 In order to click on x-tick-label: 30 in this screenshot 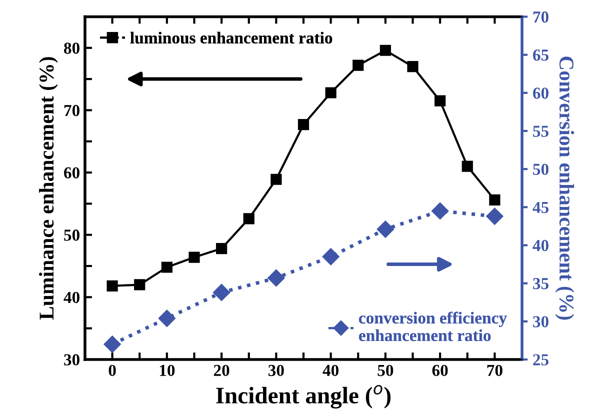, I will do `click(276, 370)`.